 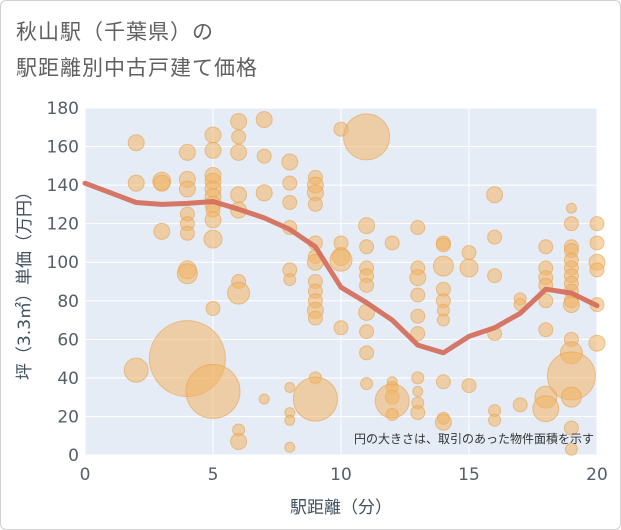 I want to click on y-tick-label: 160, so click(x=63, y=148).